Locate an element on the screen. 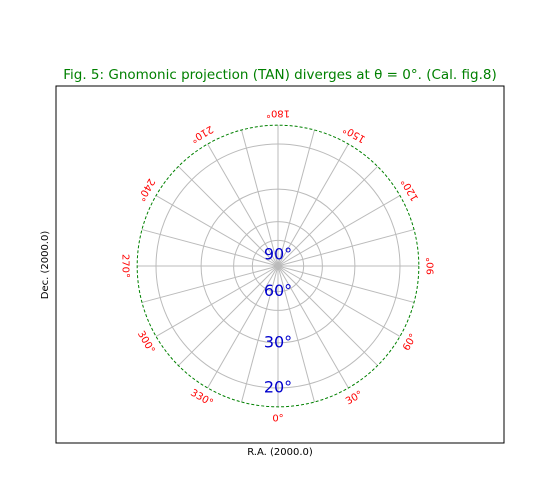  dec-tick-labels: 90° 60° 30° 20° is located at coordinates (278, 321).